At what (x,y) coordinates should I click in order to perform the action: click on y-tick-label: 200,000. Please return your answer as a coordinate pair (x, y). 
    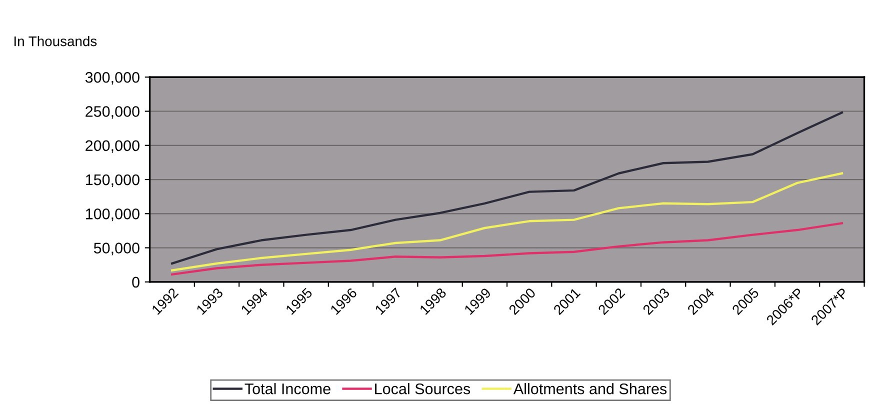
    Looking at the image, I should click on (113, 146).